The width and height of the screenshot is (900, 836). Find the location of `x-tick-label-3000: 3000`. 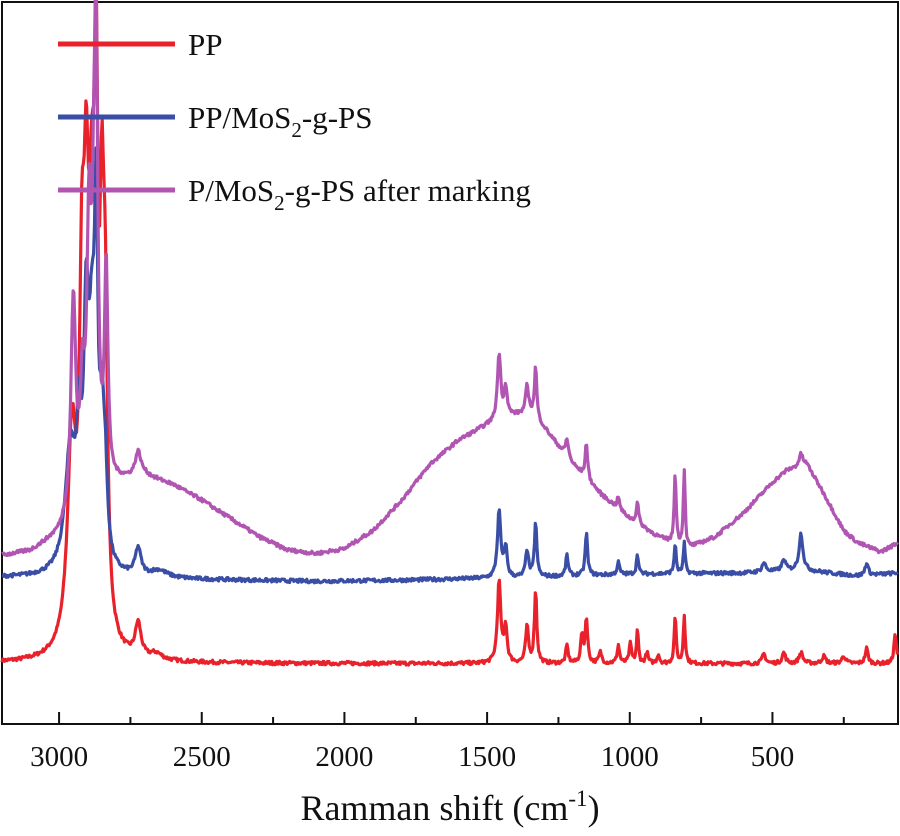

x-tick-label-3000: 3000 is located at coordinates (59, 757).